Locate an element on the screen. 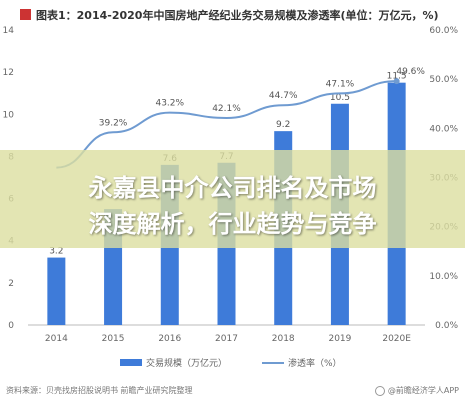 This screenshot has width=465, height=400. footer-source: 资料来源：贝壳找房招股说明书 前瞻产业研究院整理 is located at coordinates (99, 390).